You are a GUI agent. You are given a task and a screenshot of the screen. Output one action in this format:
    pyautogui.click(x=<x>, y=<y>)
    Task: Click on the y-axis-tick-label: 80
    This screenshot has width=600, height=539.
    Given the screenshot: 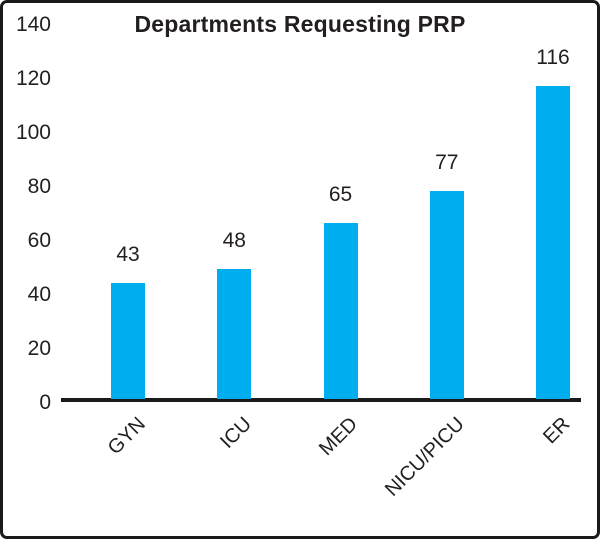 What is the action you would take?
    pyautogui.click(x=39, y=186)
    